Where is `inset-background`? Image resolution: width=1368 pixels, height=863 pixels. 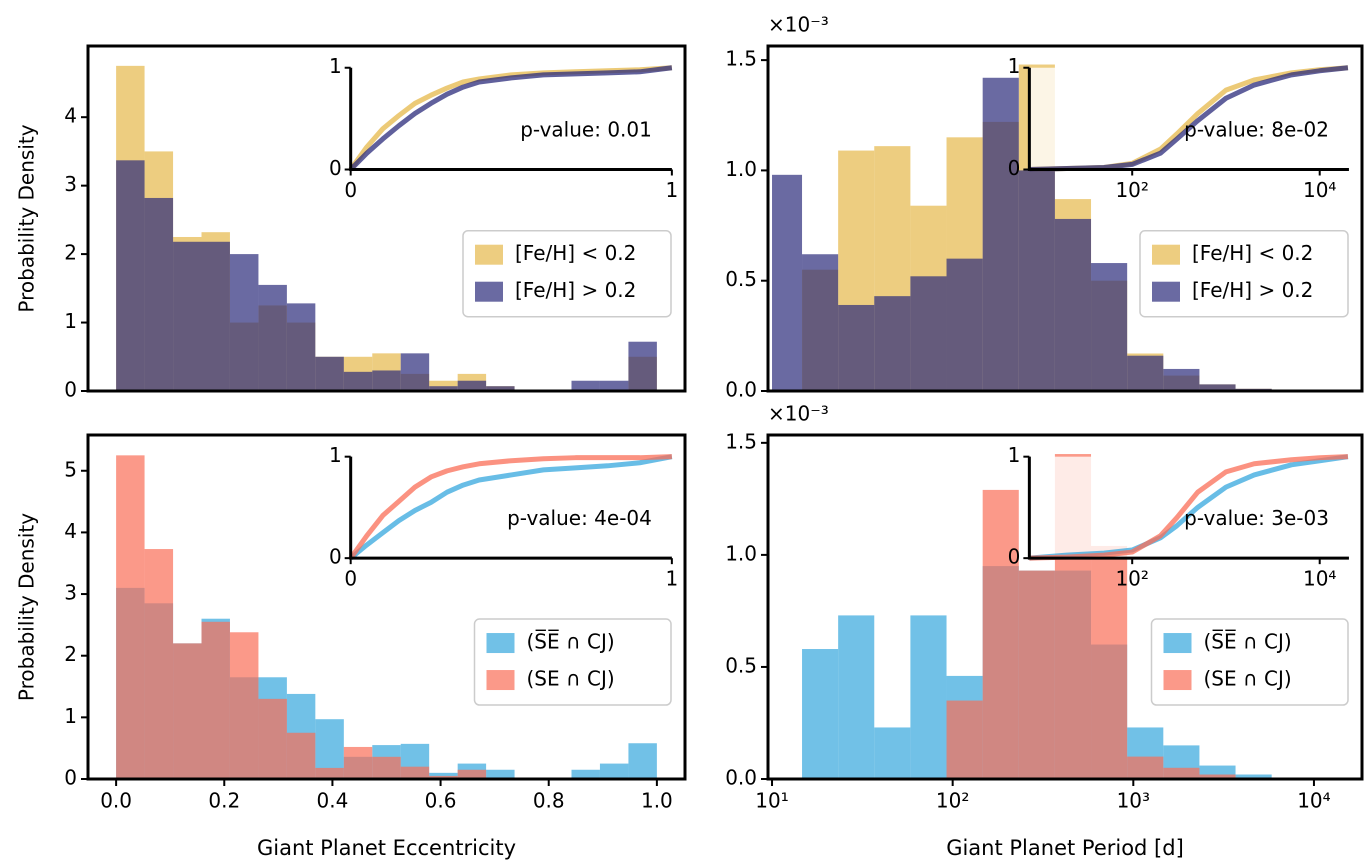
inset-background is located at coordinates (1189, 507).